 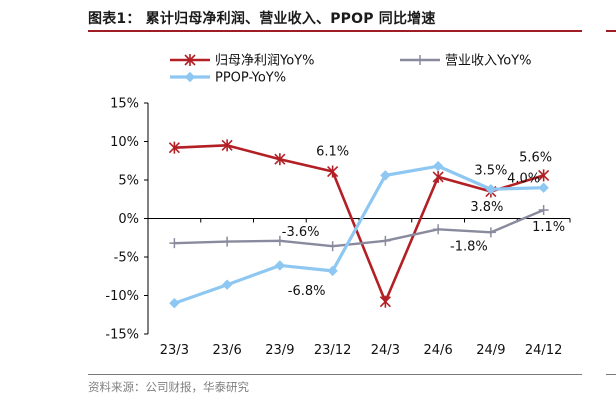 I want to click on footer-rule, so click(x=335, y=374).